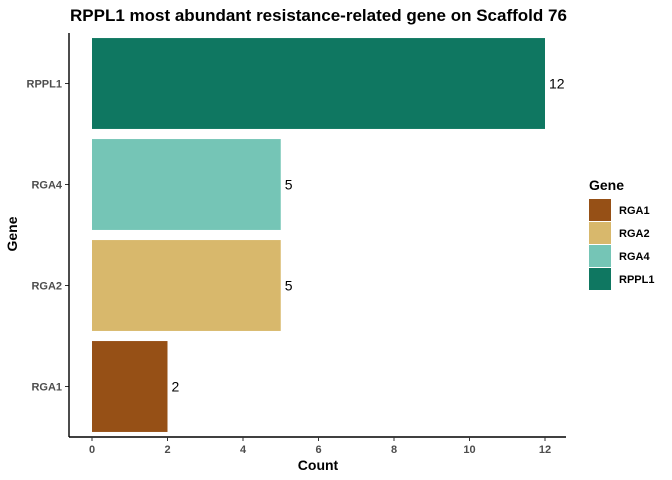 The height and width of the screenshot is (480, 672). I want to click on x-tick-label: 6, so click(318, 450).